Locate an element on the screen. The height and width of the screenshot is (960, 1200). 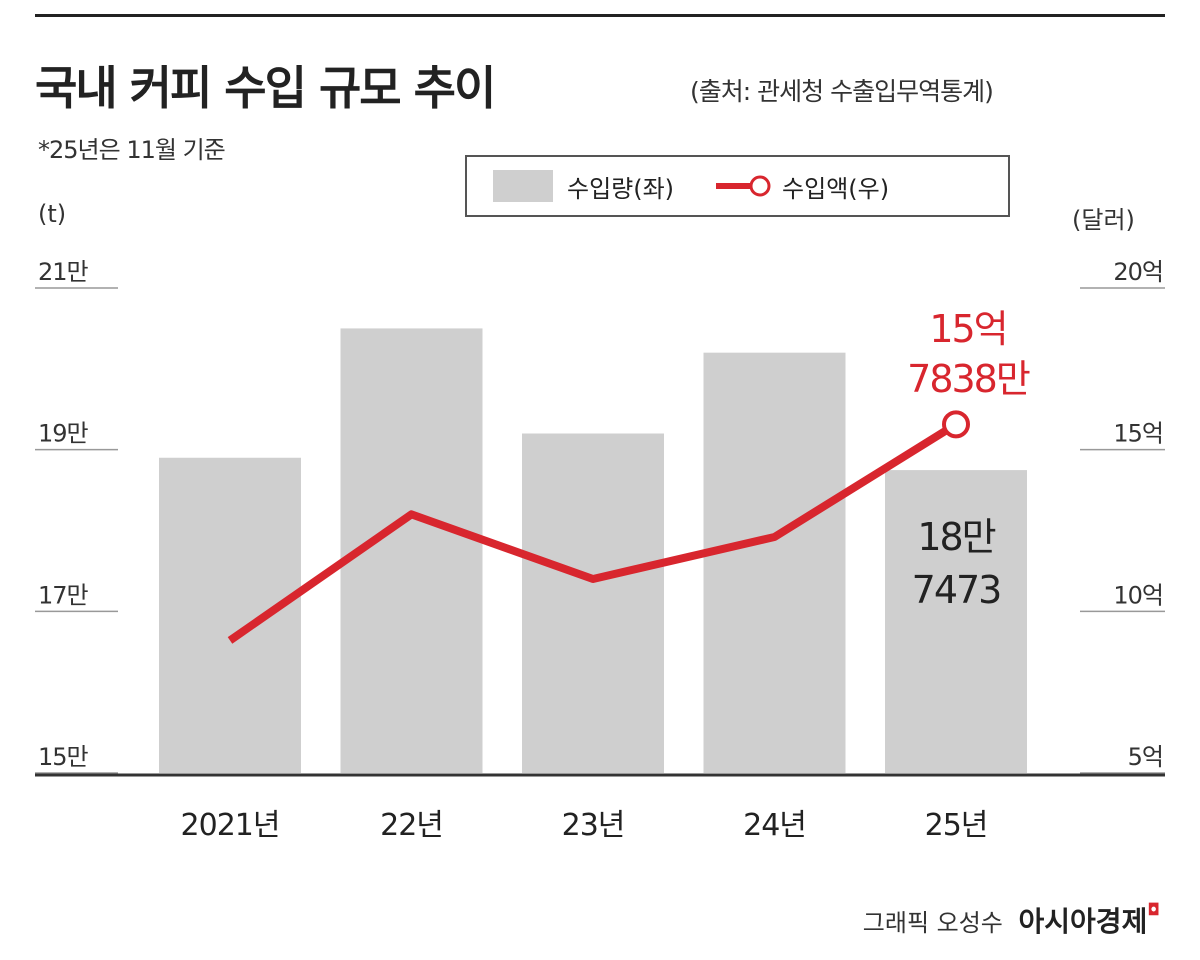
x-tick-label: 22년 is located at coordinates (411, 825).